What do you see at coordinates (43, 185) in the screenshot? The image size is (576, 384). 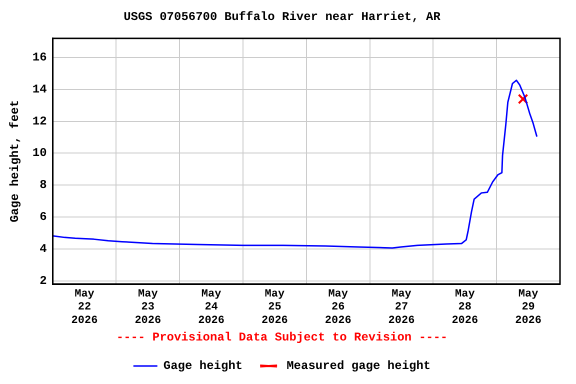 I see `y-tick-label: 8` at bounding box center [43, 185].